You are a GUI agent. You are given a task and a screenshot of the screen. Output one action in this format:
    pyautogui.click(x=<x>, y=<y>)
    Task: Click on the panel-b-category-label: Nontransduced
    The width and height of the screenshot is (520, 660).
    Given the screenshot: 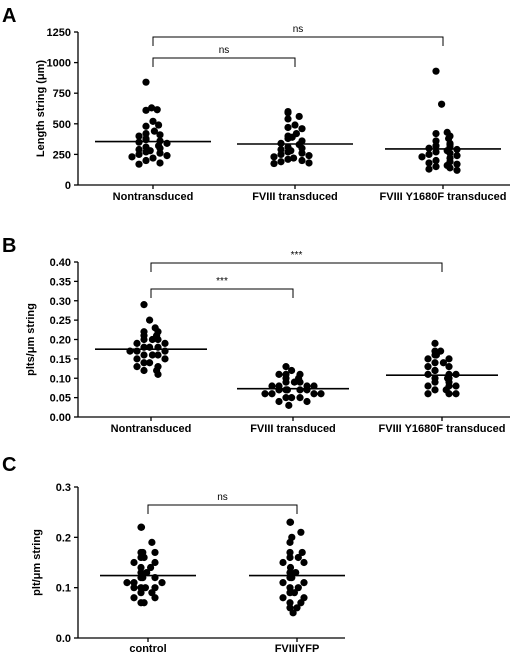 What is the action you would take?
    pyautogui.click(x=151, y=429)
    